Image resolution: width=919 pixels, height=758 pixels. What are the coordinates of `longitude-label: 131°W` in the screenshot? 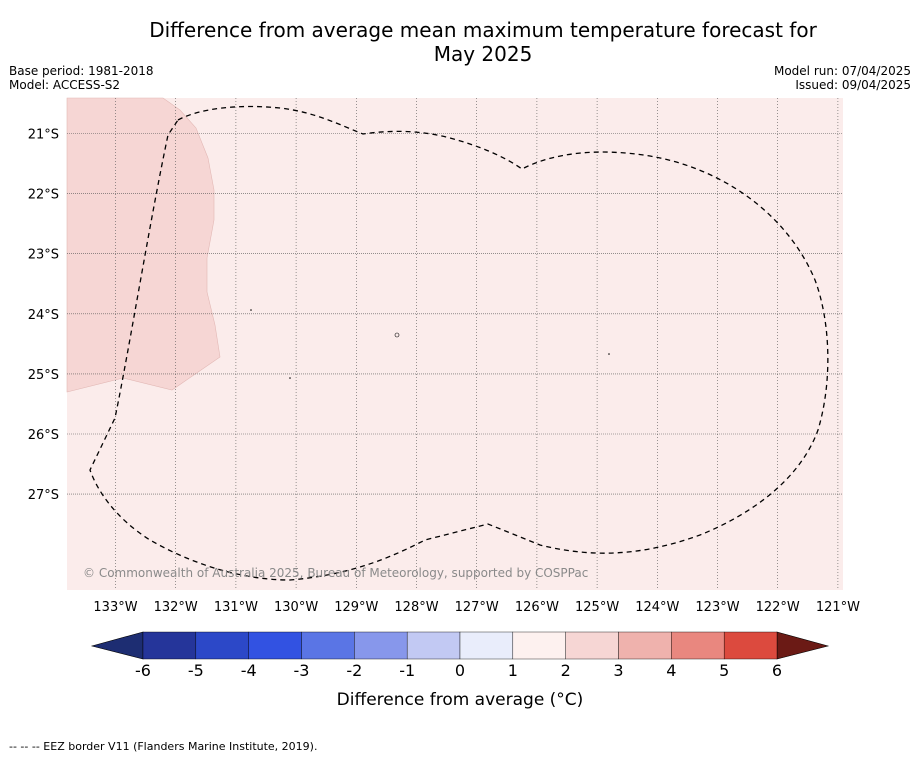 It's located at (236, 607).